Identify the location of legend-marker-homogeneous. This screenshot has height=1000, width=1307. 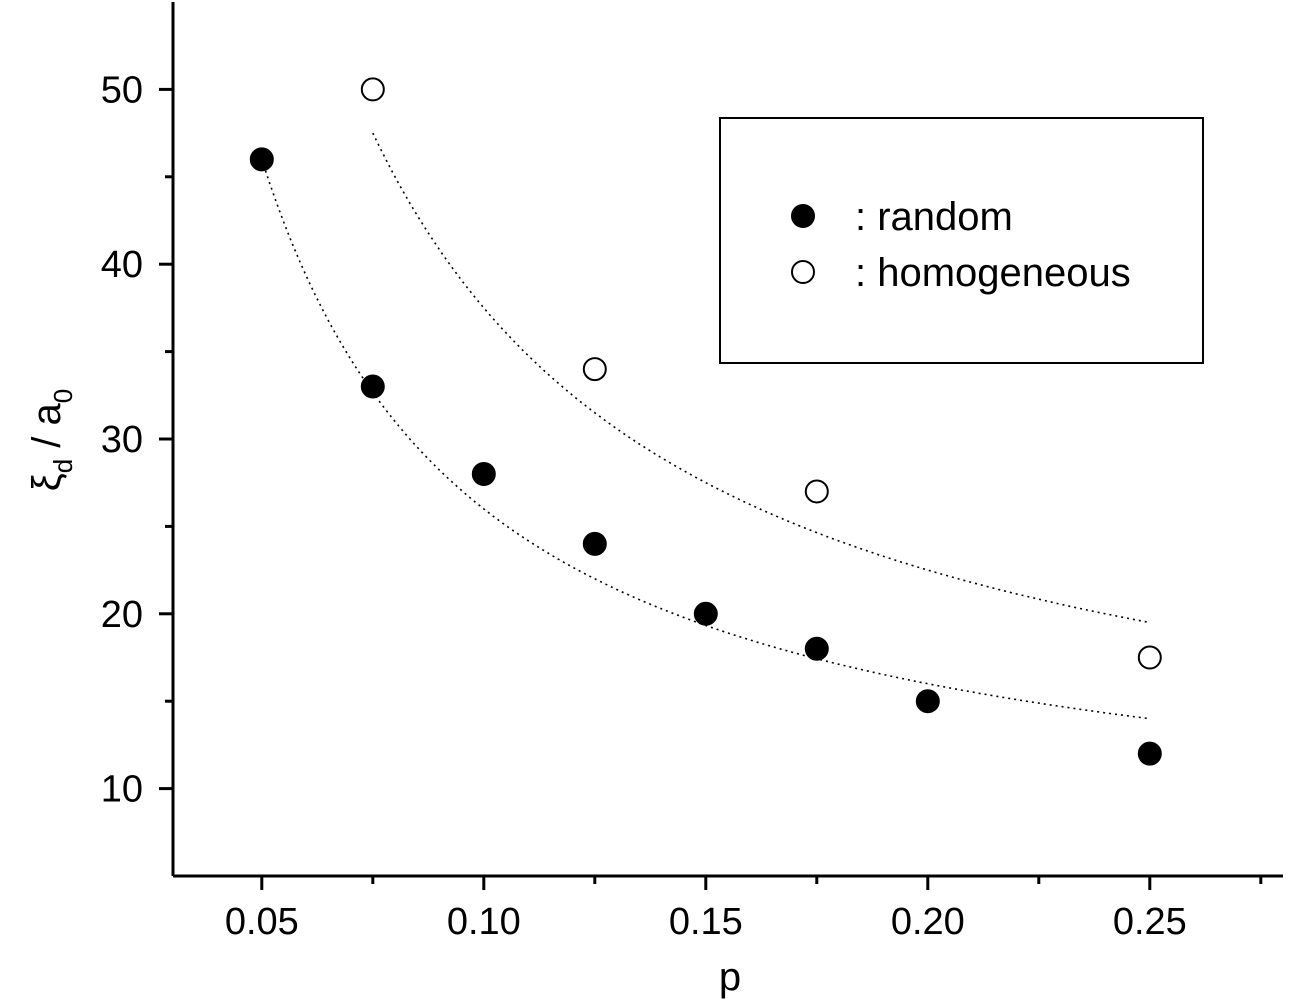
(803, 272).